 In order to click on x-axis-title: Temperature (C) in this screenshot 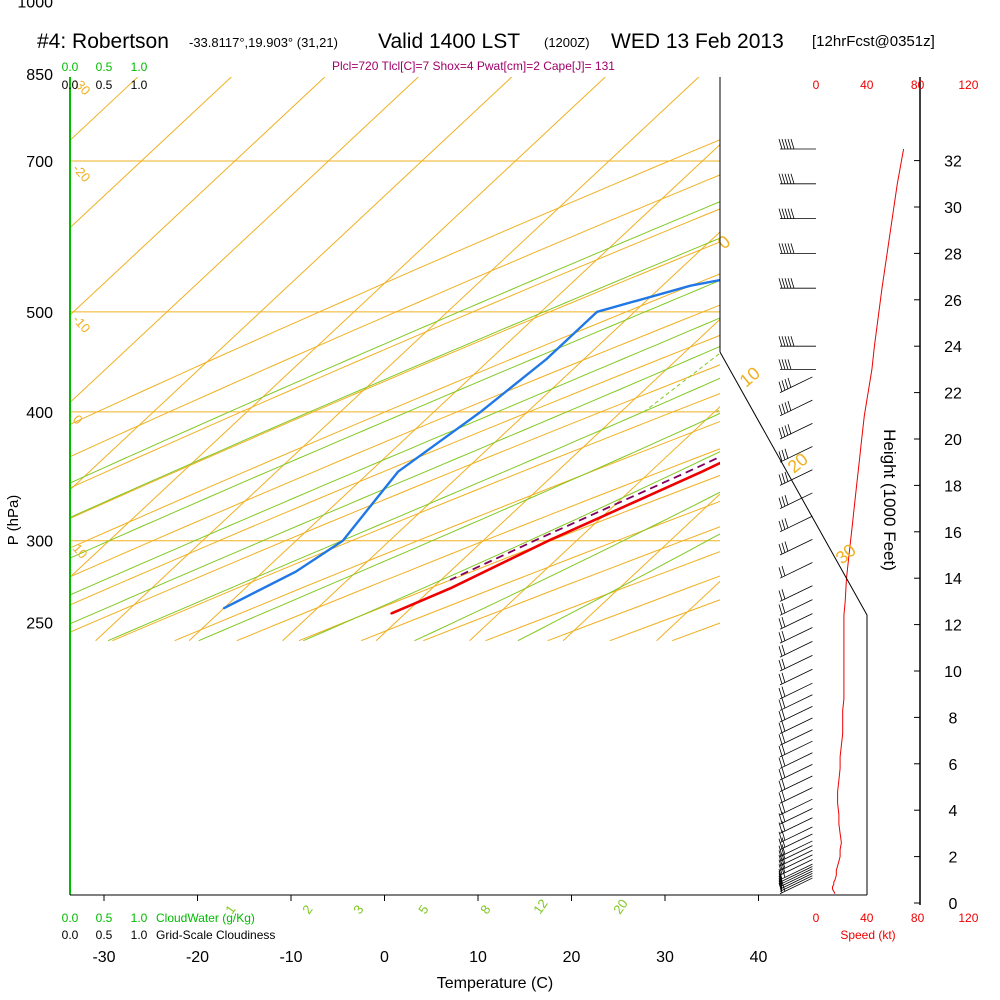, I will do `click(495, 983)`.